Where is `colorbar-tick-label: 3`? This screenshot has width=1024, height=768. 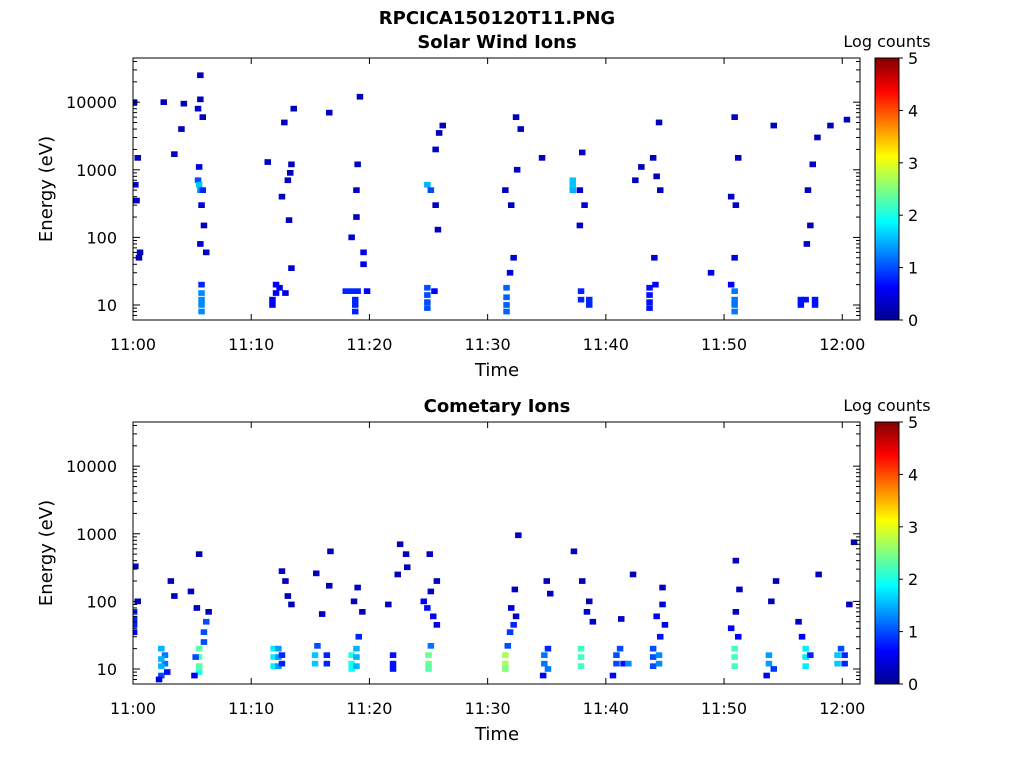
colorbar-tick-label: 3 is located at coordinates (913, 527).